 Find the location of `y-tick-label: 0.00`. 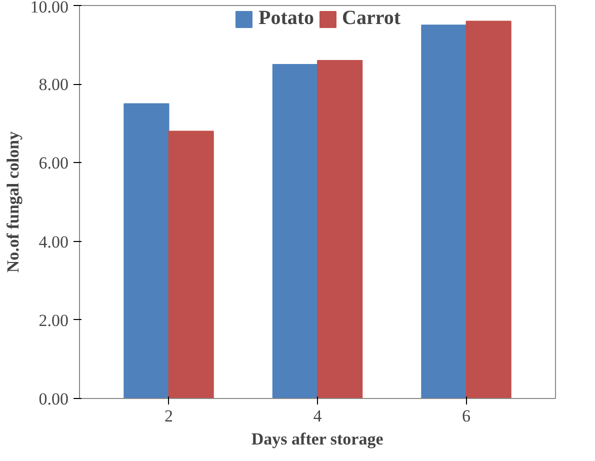

y-tick-label: 0.00 is located at coordinates (53, 399).